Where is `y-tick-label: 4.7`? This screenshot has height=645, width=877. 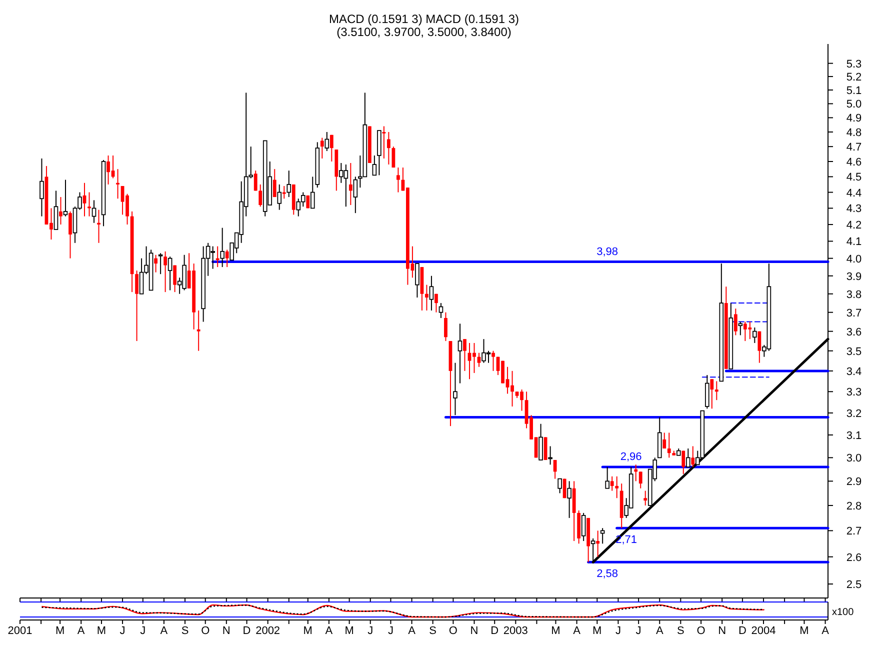
y-tick-label: 4.7 is located at coordinates (854, 148).